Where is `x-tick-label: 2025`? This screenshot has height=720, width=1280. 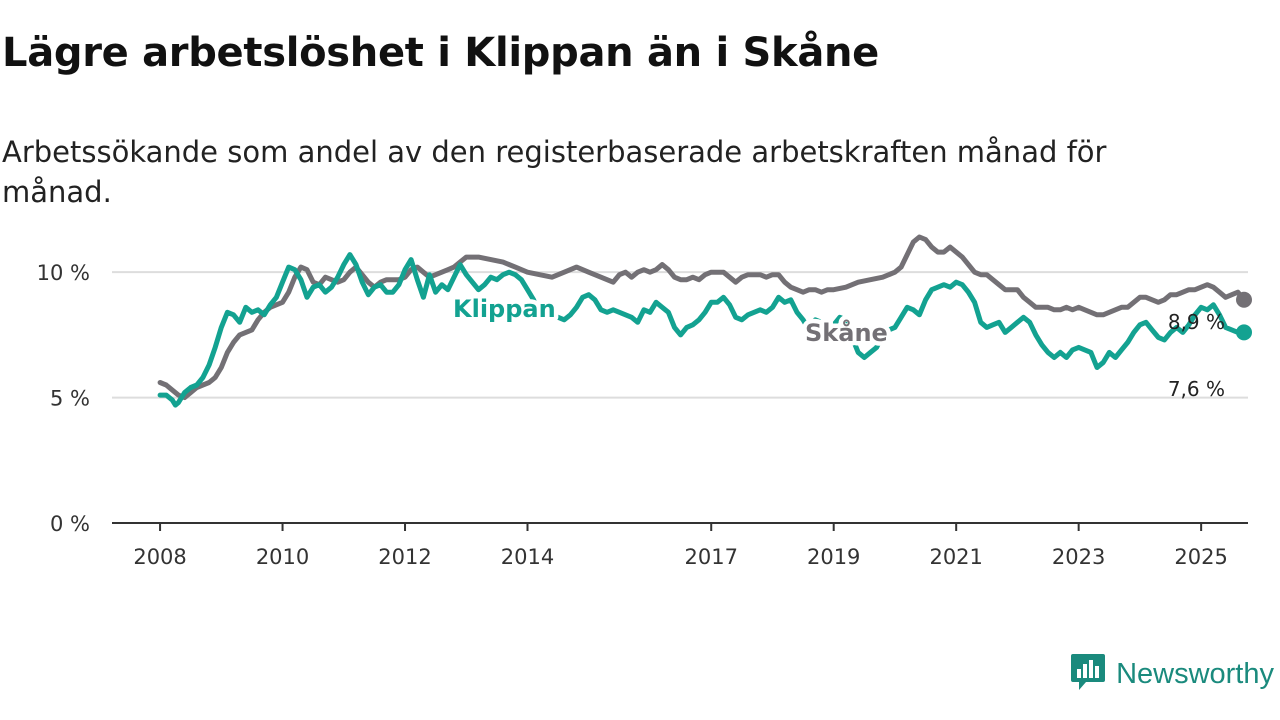 x-tick-label: 2025 is located at coordinates (1200, 557).